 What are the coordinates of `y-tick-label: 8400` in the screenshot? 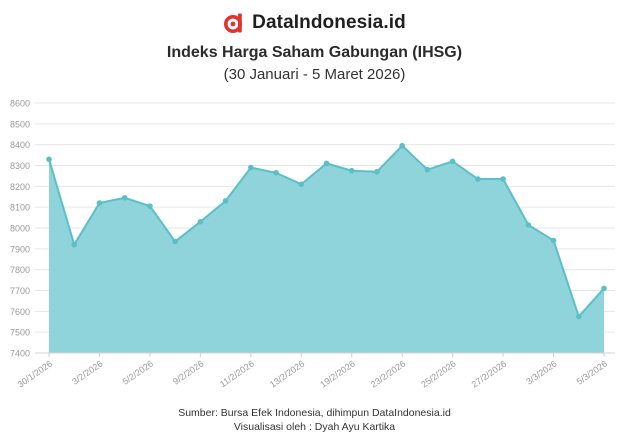 It's located at (20, 145).